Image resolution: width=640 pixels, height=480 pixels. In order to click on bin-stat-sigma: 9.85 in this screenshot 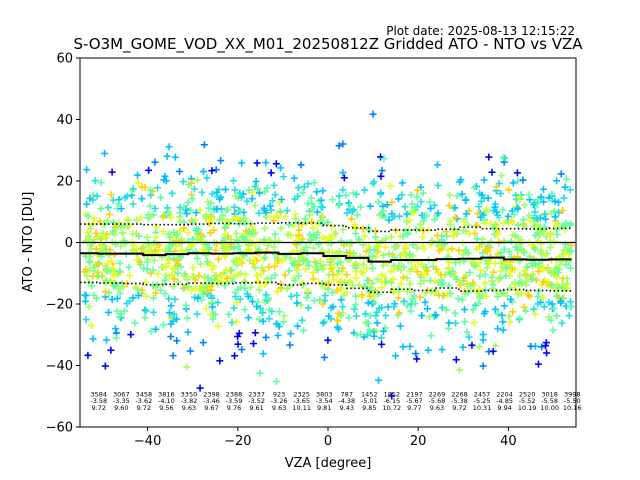, I will do `click(369, 408)`.